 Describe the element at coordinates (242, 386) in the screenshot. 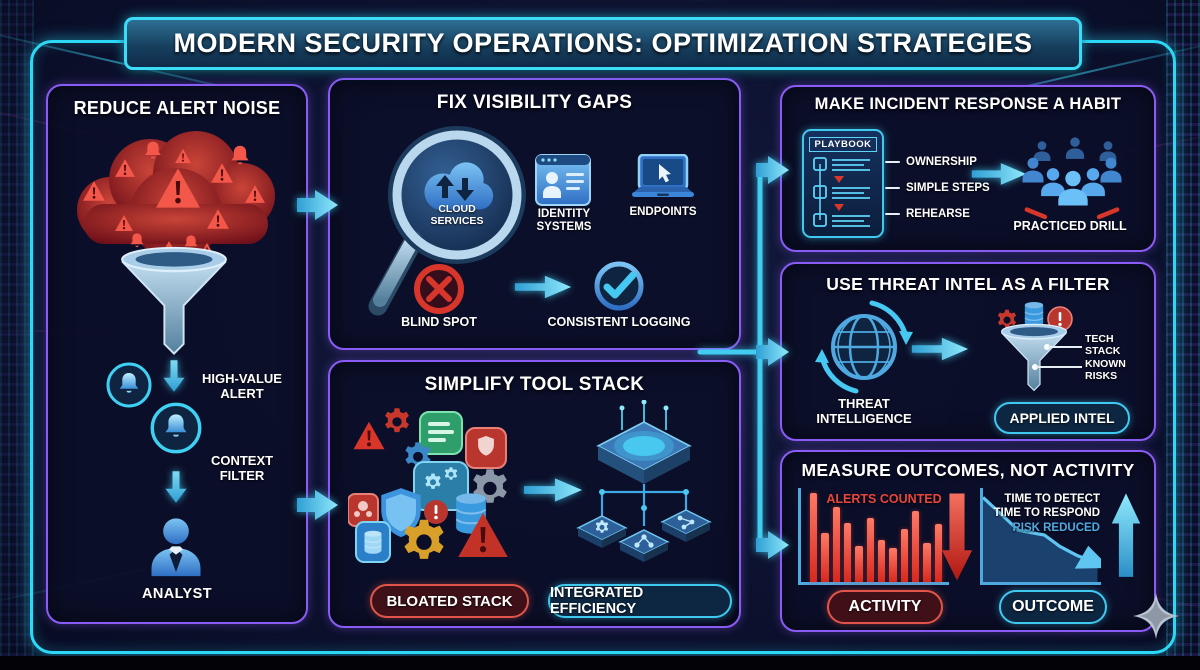

I see `high-value-alert-label: HIGH-VALUE ALERT` at that location.